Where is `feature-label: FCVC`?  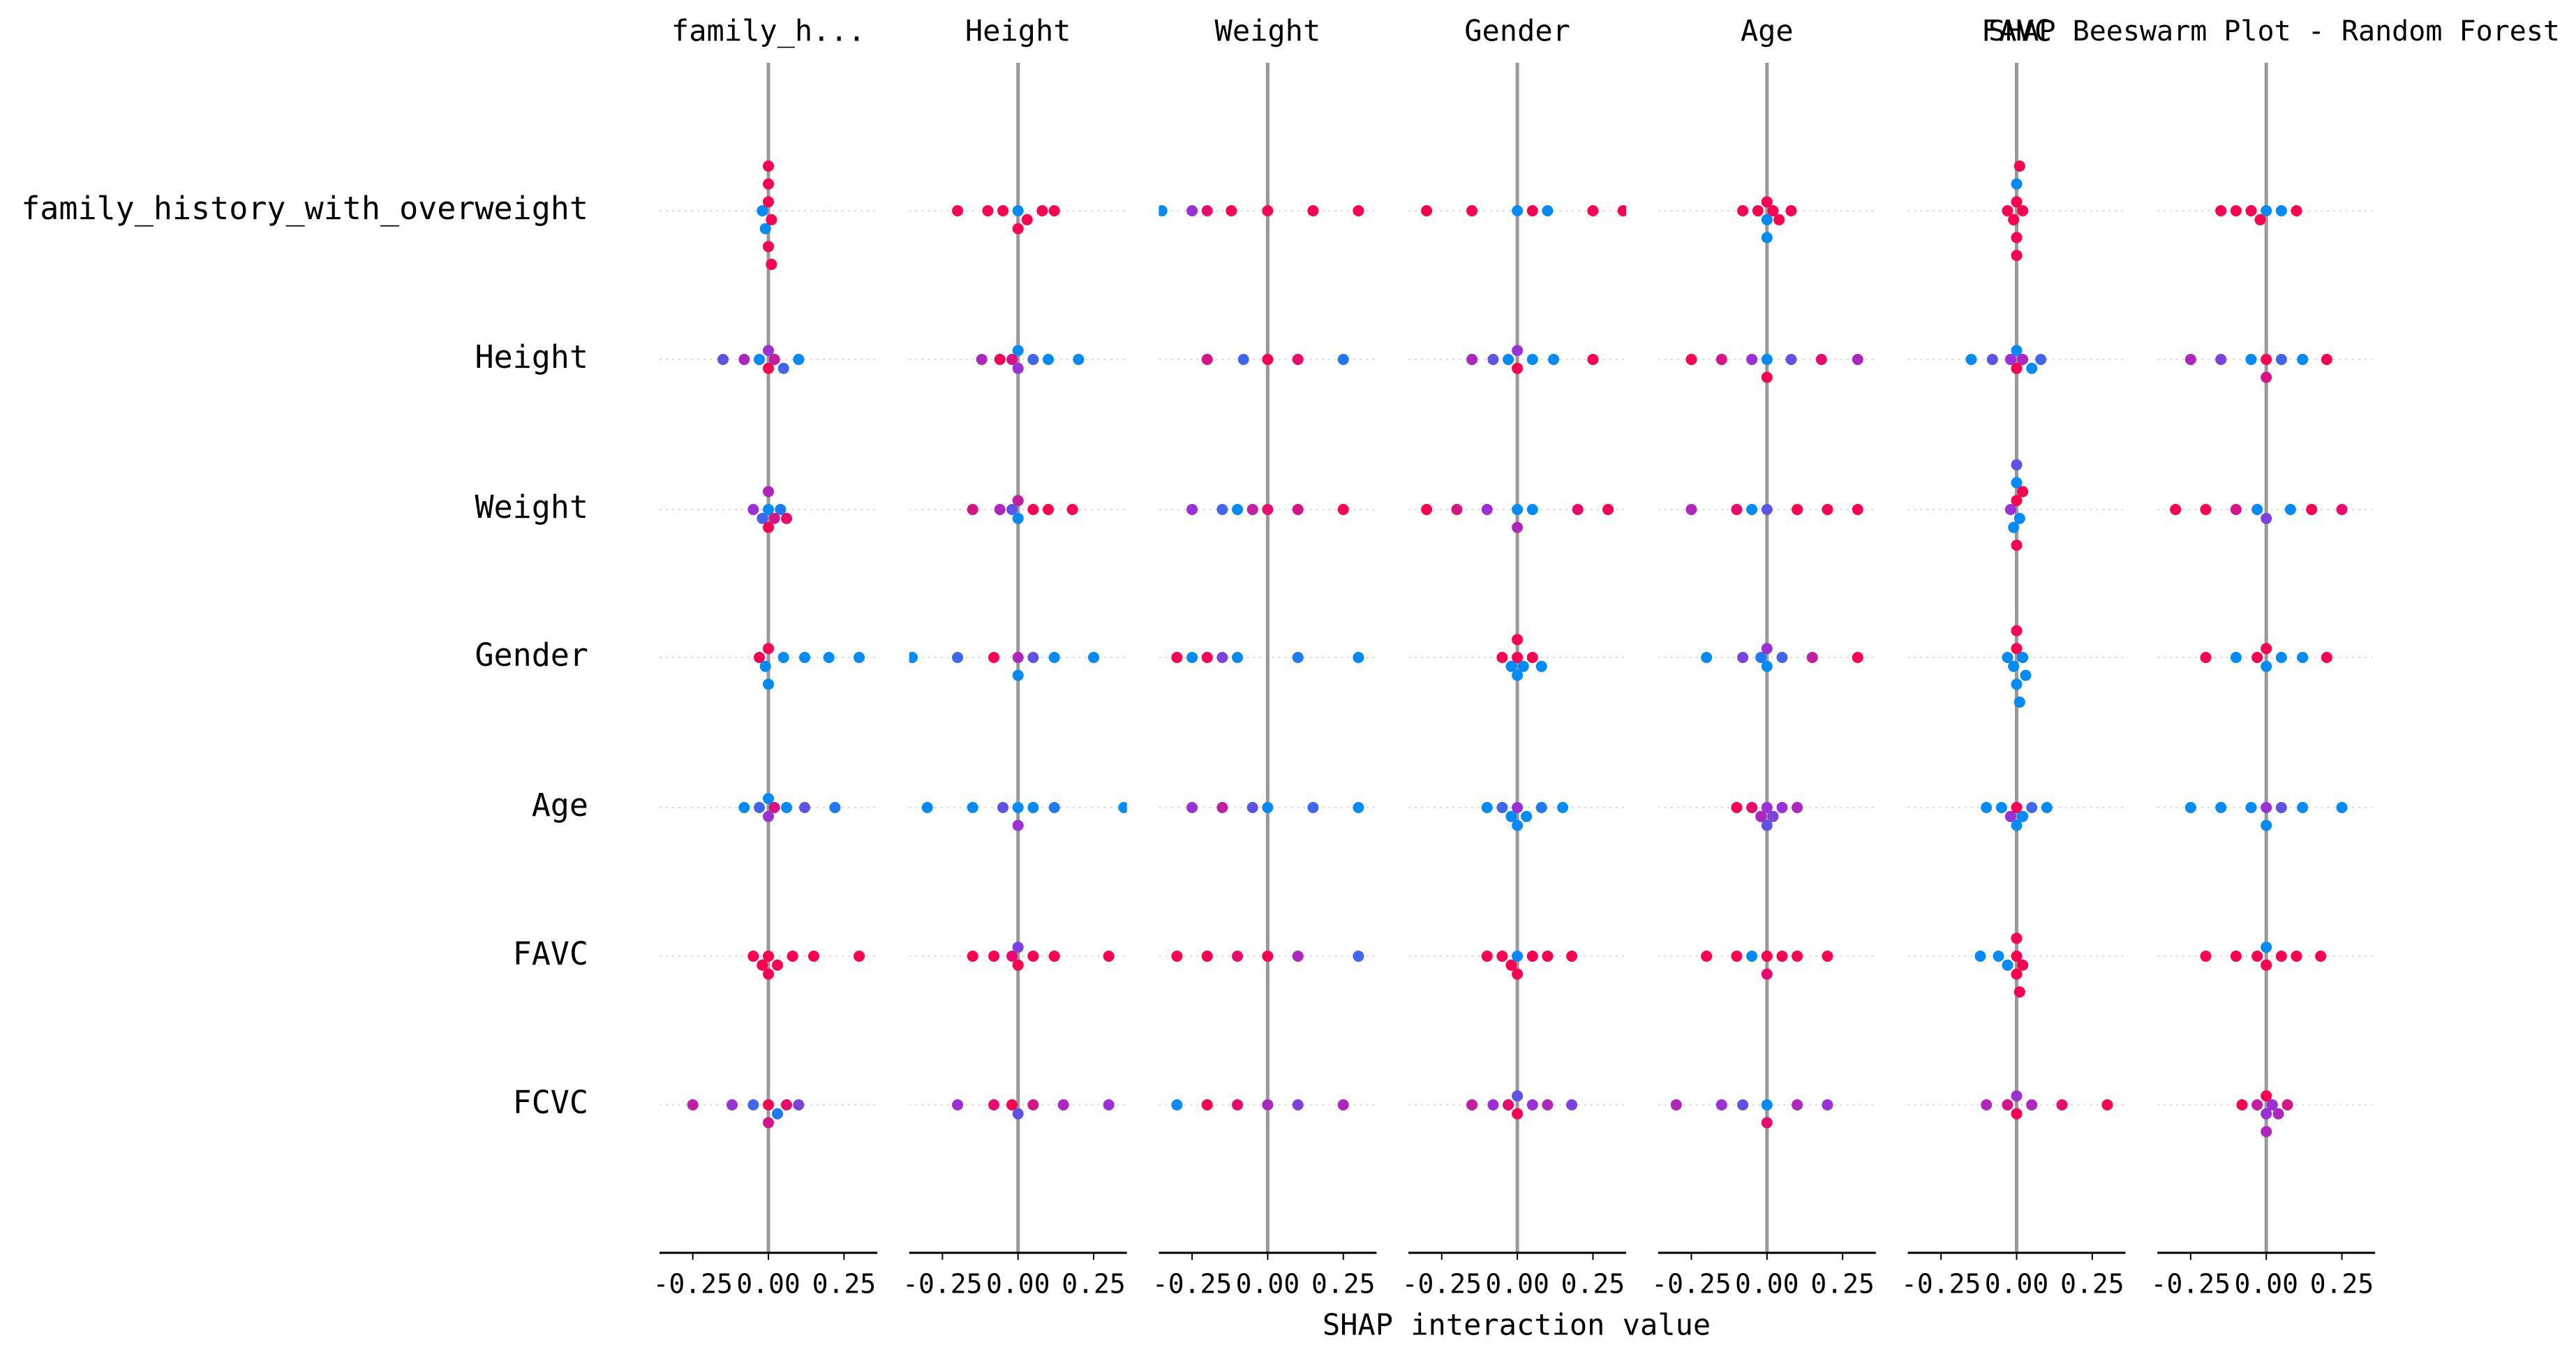
feature-label: FCVC is located at coordinates (550, 1102).